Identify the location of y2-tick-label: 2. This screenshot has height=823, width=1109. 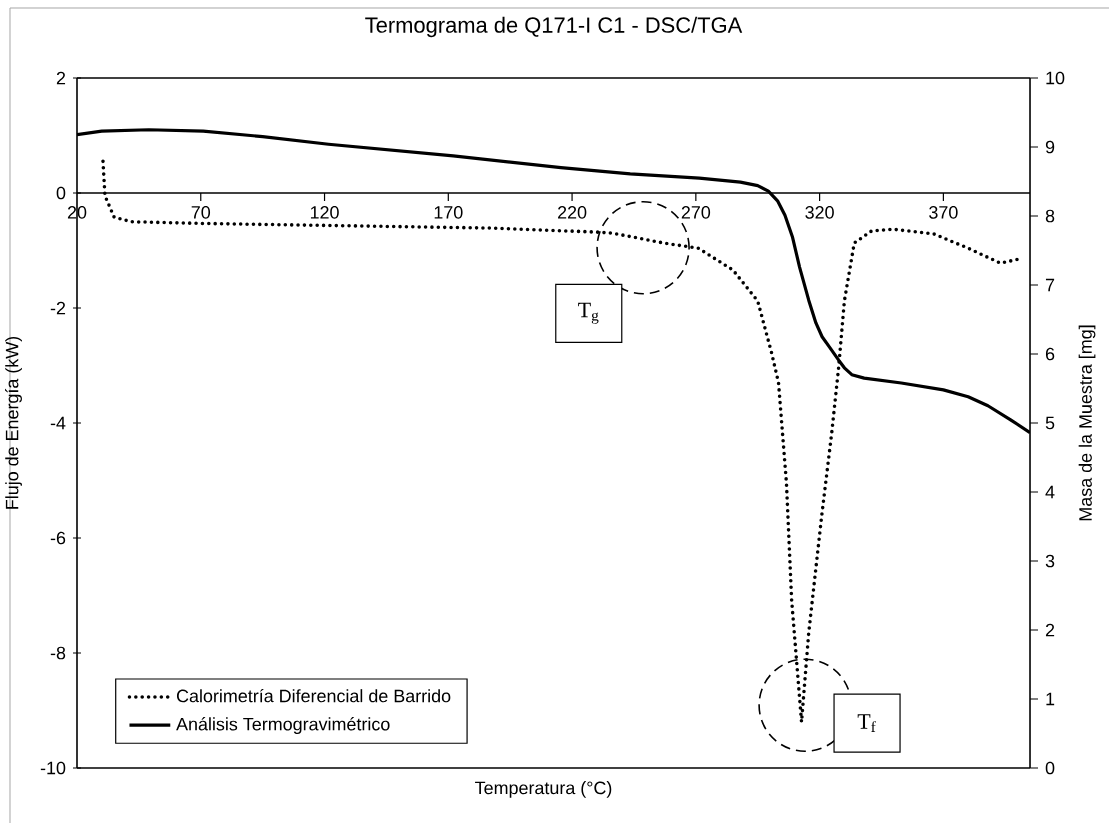
(1050, 630).